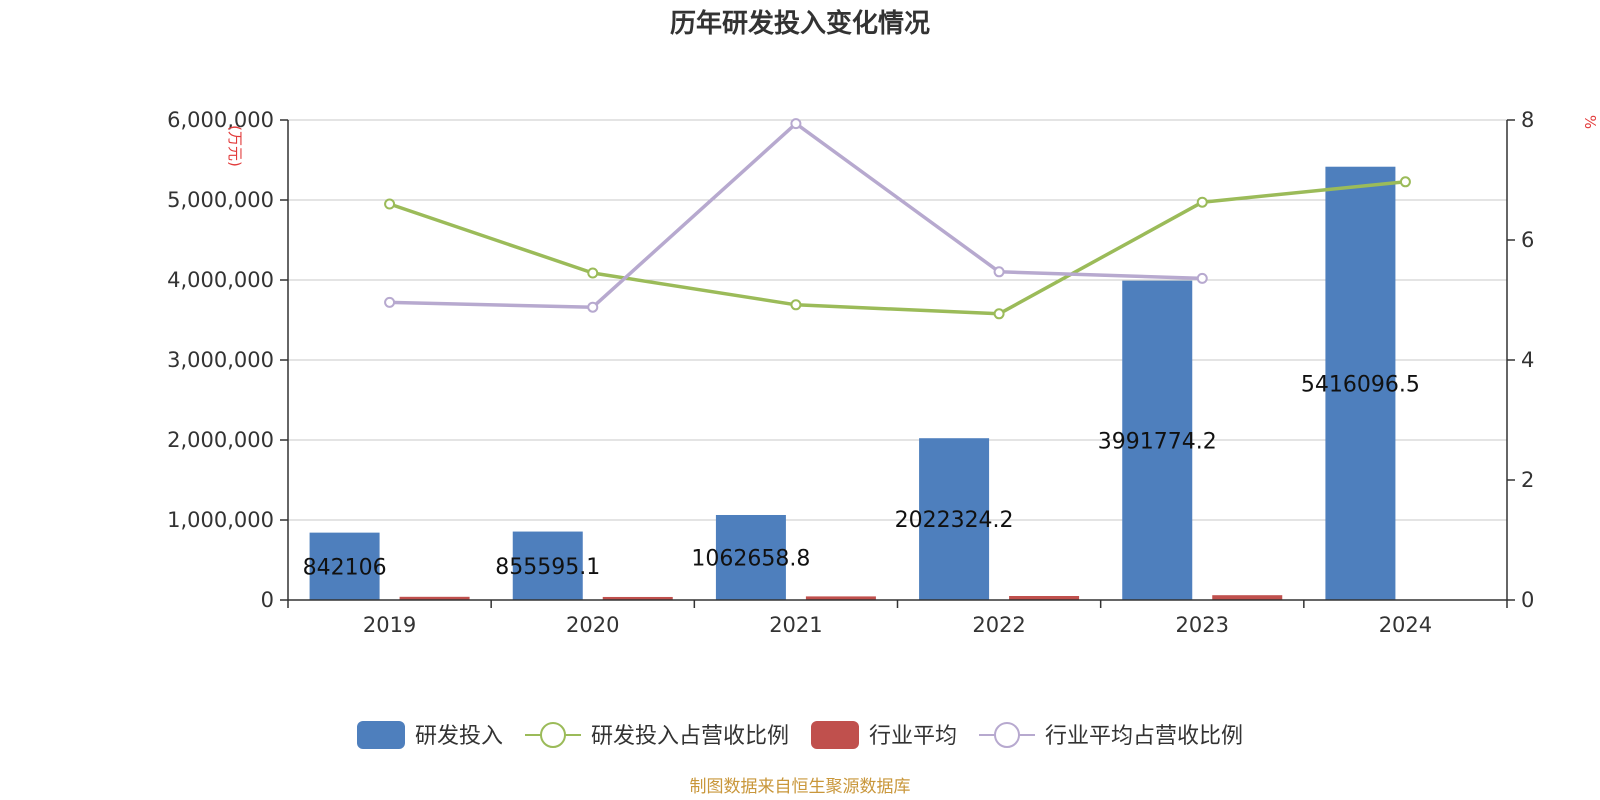 This screenshot has height=800, width=1600. Describe the element at coordinates (235, 146) in the screenshot. I see `y-axis-title: (万元)` at that location.